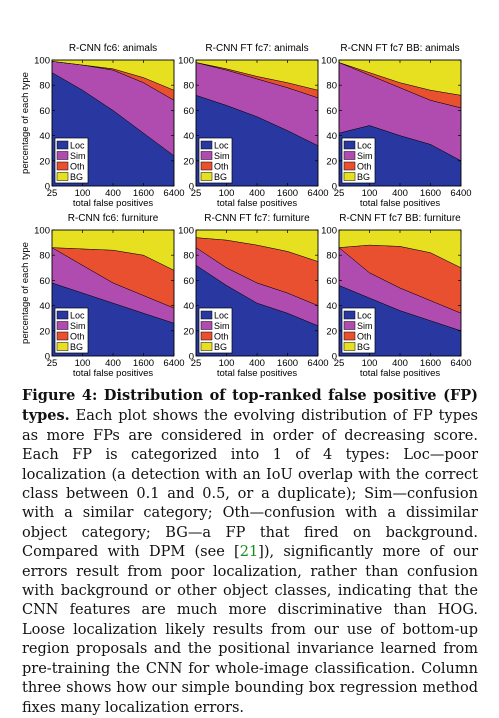 This screenshot has height=718, width=499. What do you see at coordinates (400, 218) in the screenshot?
I see `chart-title: R-CNN FT fc7 BB: furniture` at bounding box center [400, 218].